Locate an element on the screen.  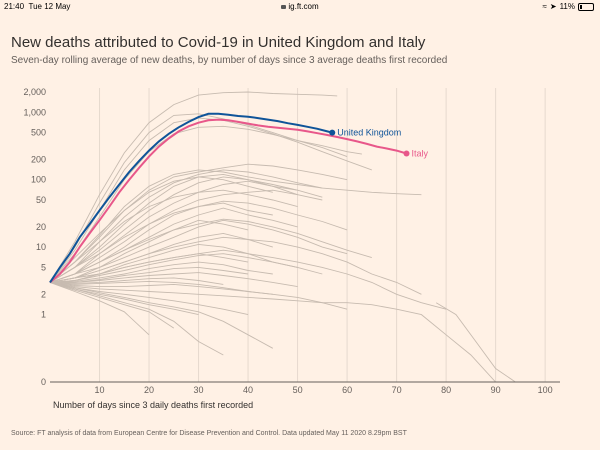
y-tick-label-3: 5 is located at coordinates (43, 267).